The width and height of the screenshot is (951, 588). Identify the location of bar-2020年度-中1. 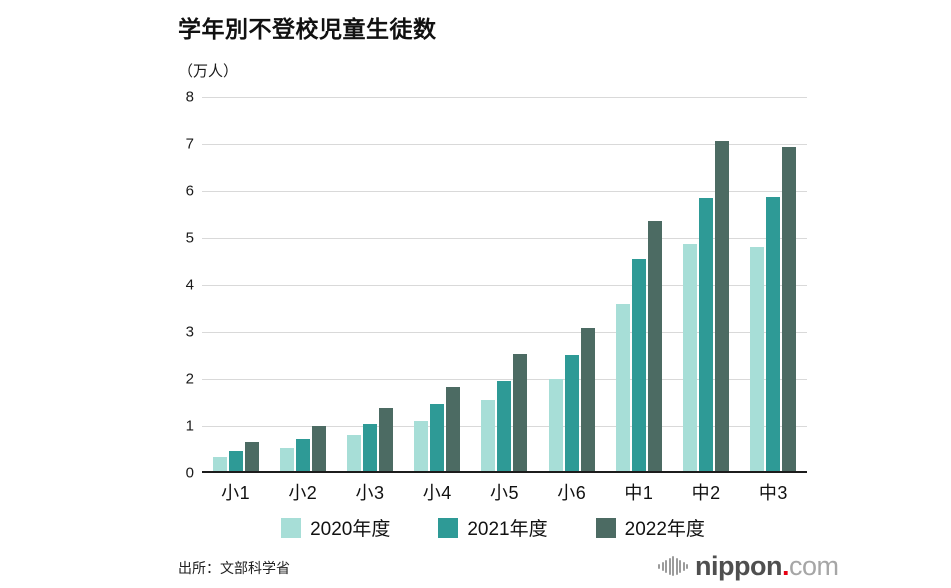
(622, 388).